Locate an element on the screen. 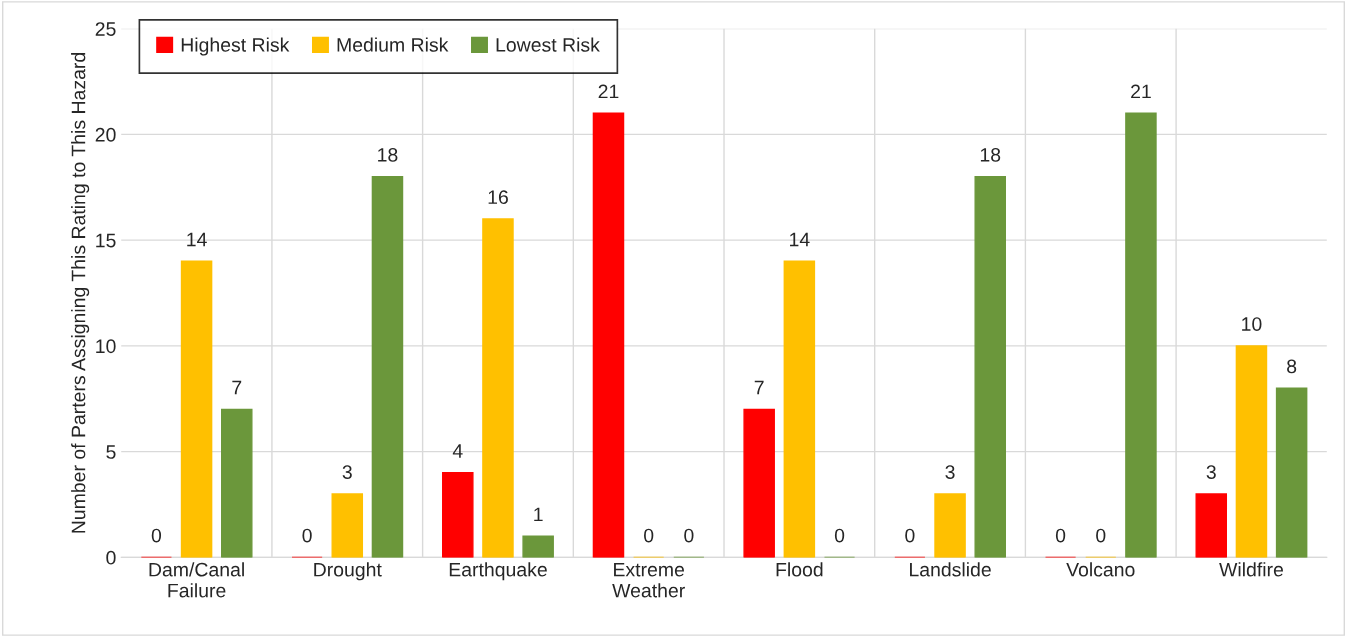 This screenshot has width=1347, height=637. x-tick-label: Landslide is located at coordinates (950, 569).